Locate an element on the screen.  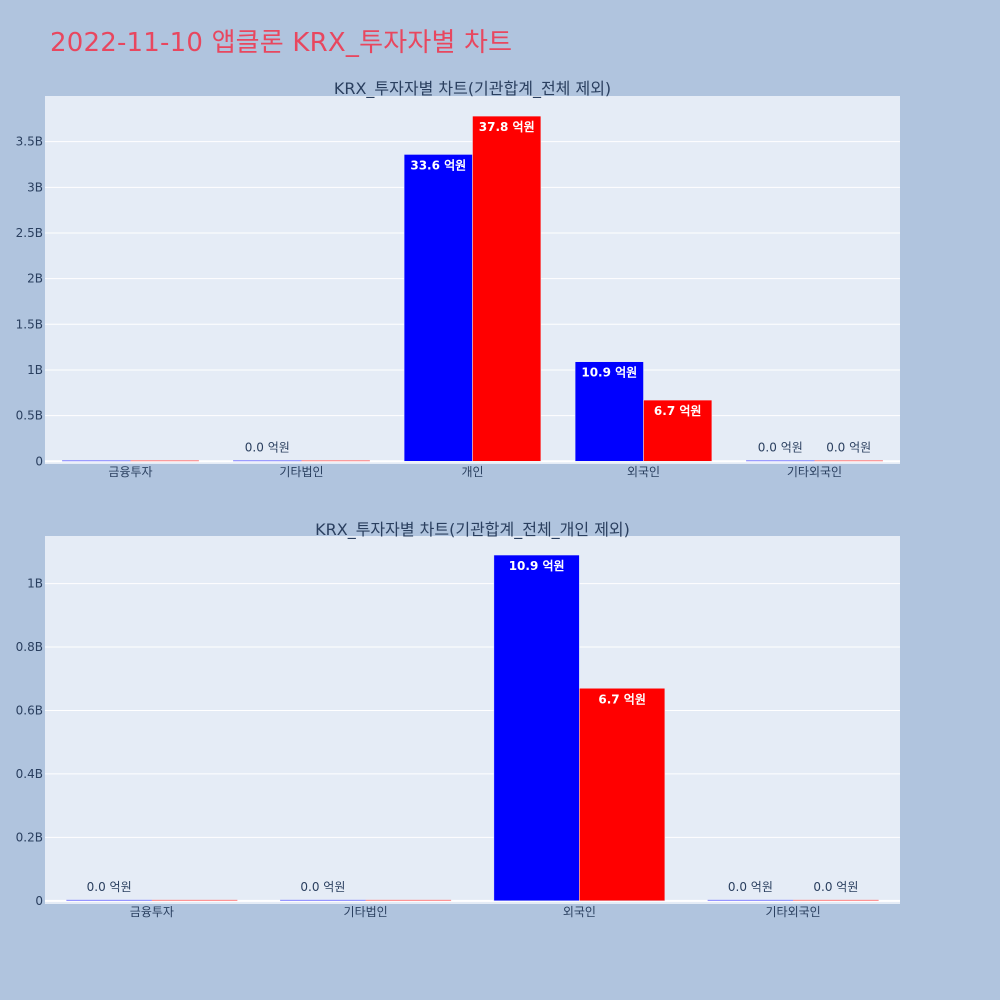
y-tick-label: 0.8B is located at coordinates (29, 647).